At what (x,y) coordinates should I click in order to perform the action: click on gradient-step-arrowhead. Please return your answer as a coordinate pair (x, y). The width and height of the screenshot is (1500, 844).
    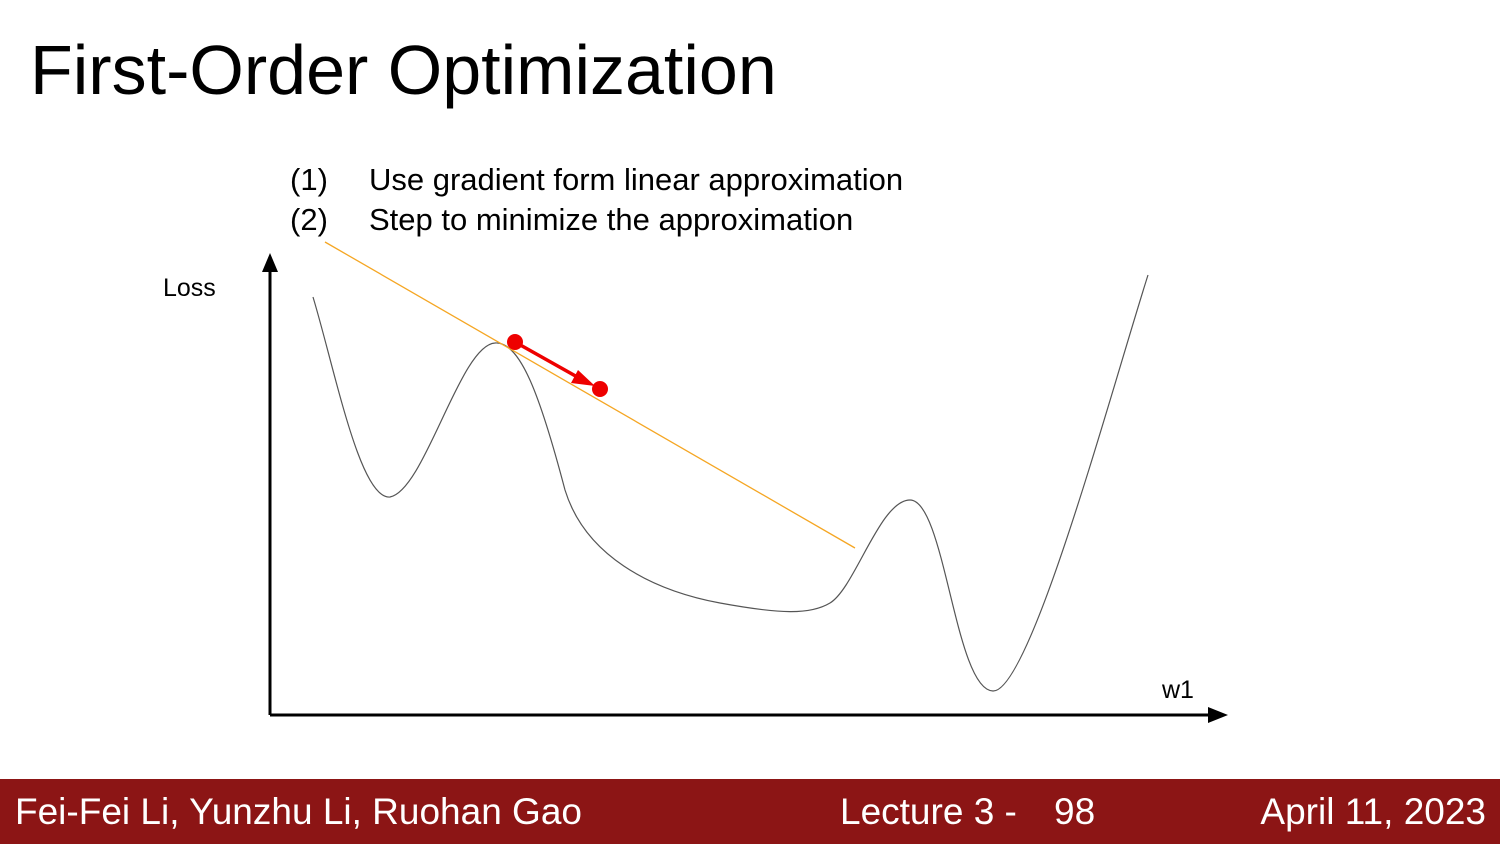
    Looking at the image, I should click on (583, 378).